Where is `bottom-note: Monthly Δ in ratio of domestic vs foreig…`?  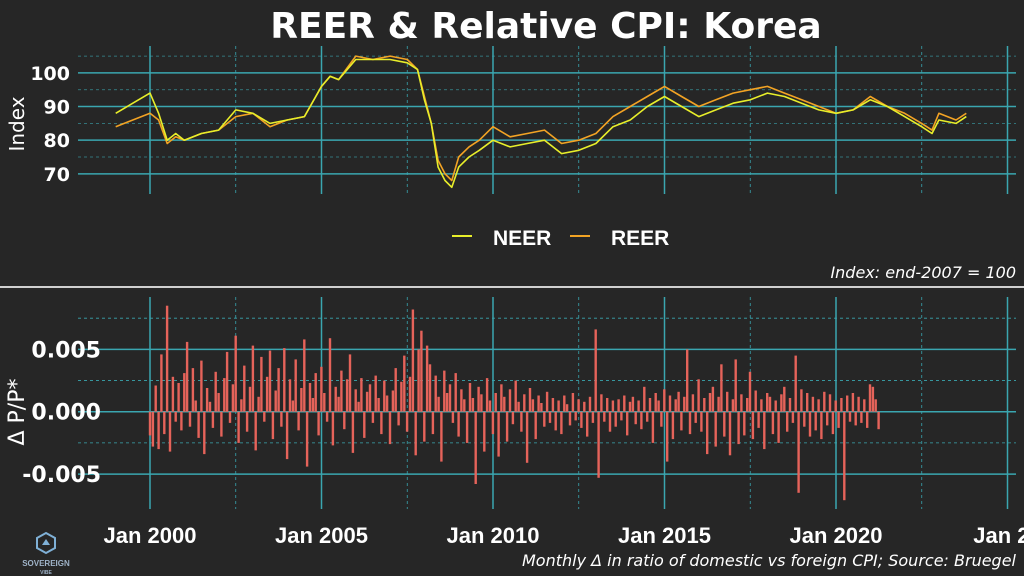
bottom-note: Monthly Δ in ratio of domestic vs foreig… is located at coordinates (769, 560).